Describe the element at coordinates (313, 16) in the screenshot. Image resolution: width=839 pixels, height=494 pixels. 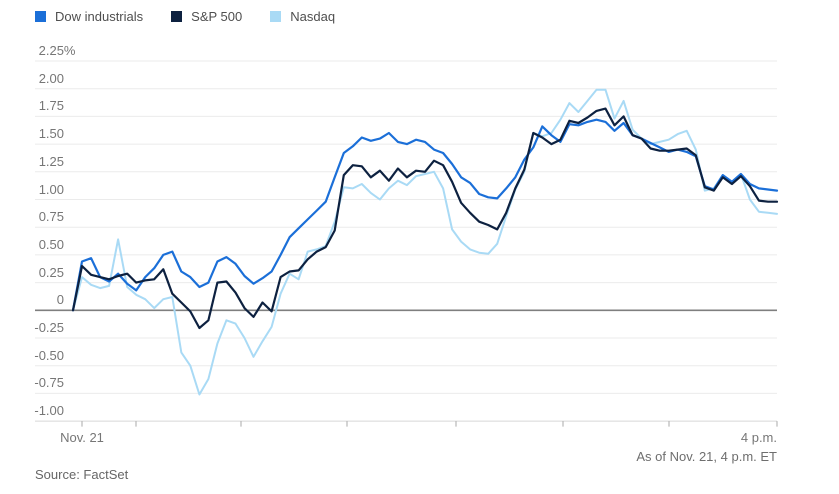
I see `legend-label-nasdaq: Nasdaq` at that location.